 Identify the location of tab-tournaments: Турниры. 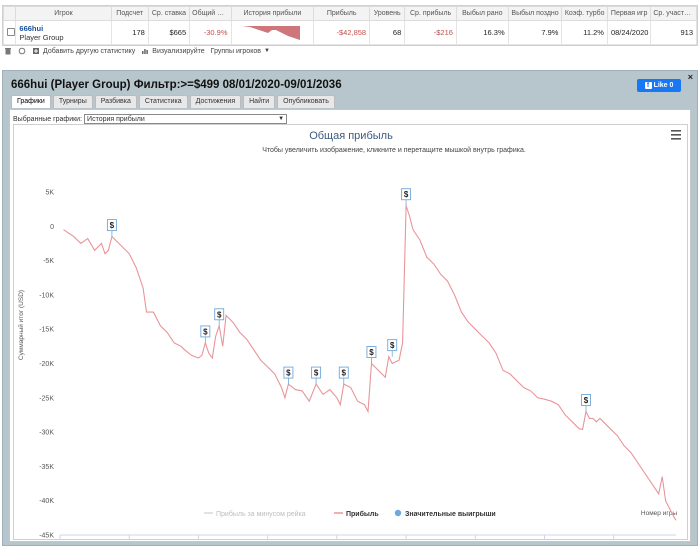
(72, 101).